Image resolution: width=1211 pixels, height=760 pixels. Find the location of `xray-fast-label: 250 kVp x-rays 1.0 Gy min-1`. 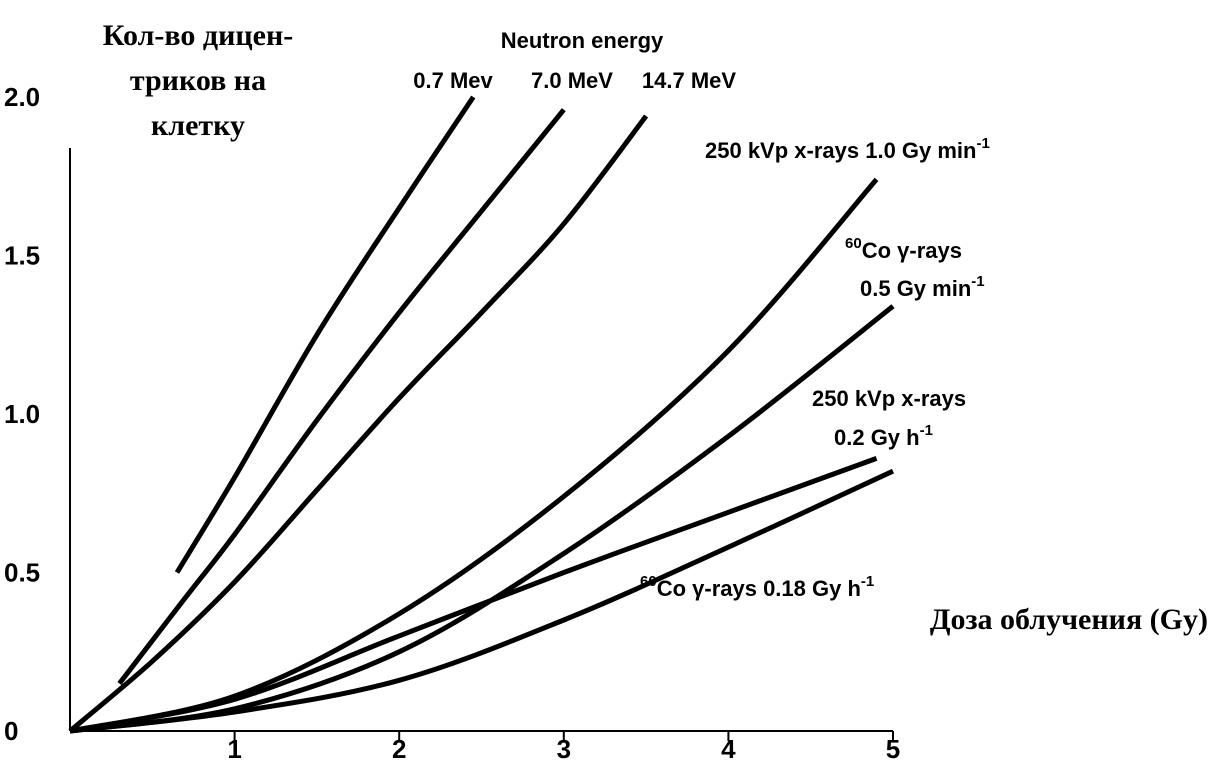

xray-fast-label: 250 kVp x-rays 1.0 Gy min-1 is located at coordinates (847, 149).